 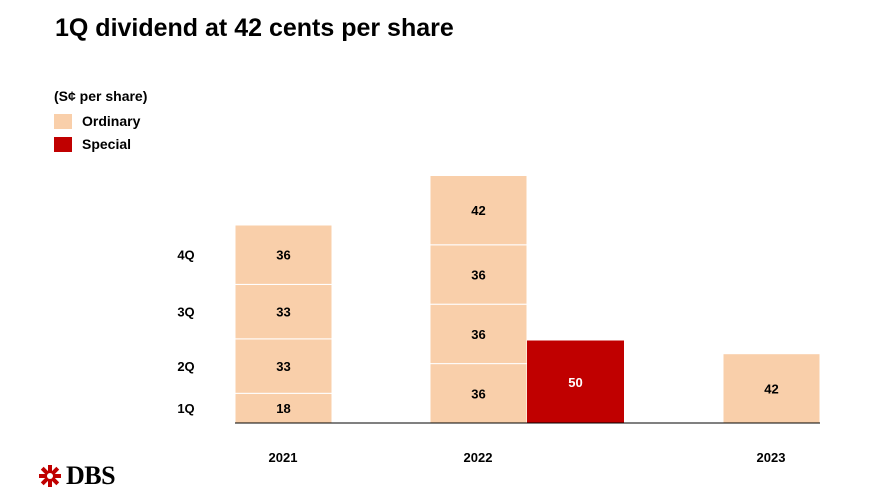 What do you see at coordinates (63, 121) in the screenshot?
I see `legend-swatch-ordinary` at bounding box center [63, 121].